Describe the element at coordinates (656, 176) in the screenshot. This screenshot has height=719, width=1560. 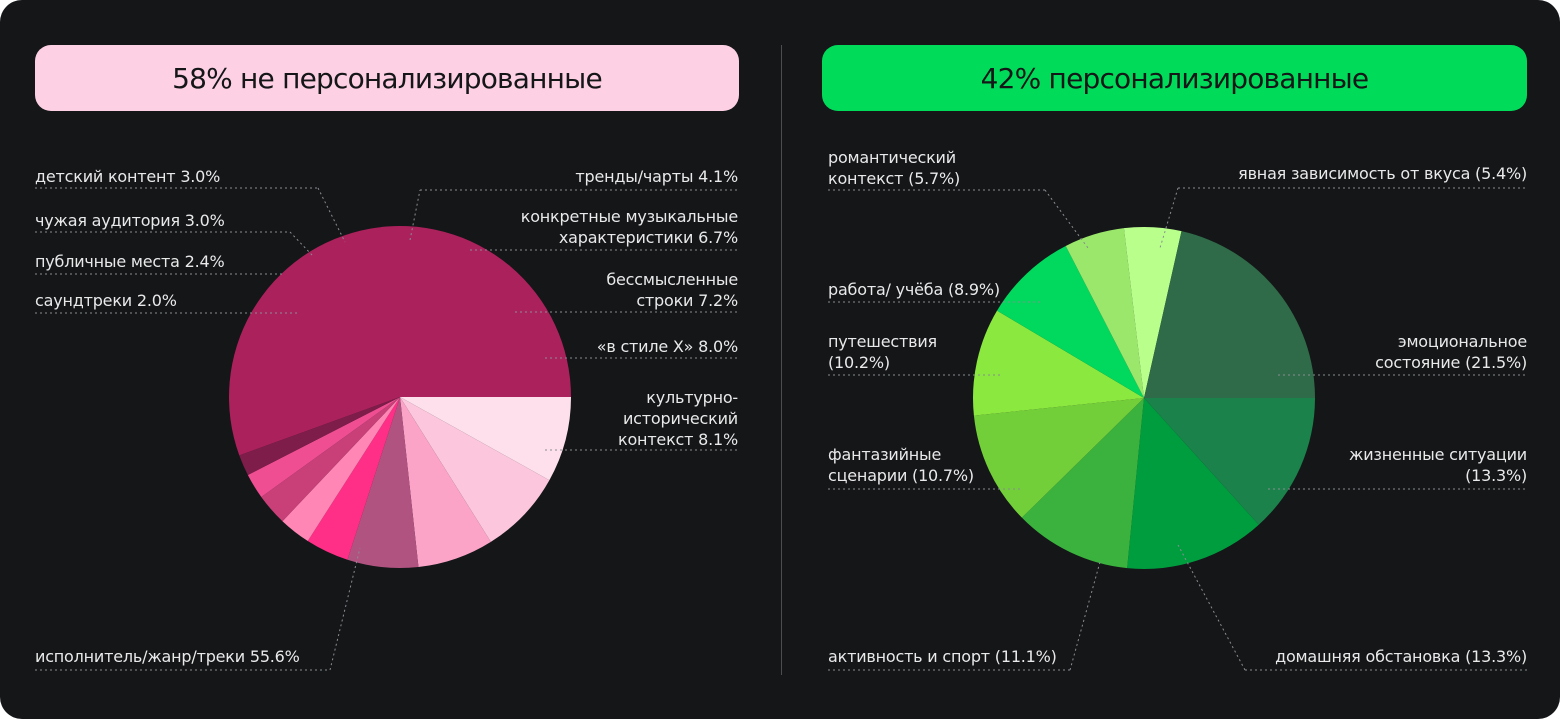
I see `pie1-label-5: тренды/чарты 4.1%` at that location.